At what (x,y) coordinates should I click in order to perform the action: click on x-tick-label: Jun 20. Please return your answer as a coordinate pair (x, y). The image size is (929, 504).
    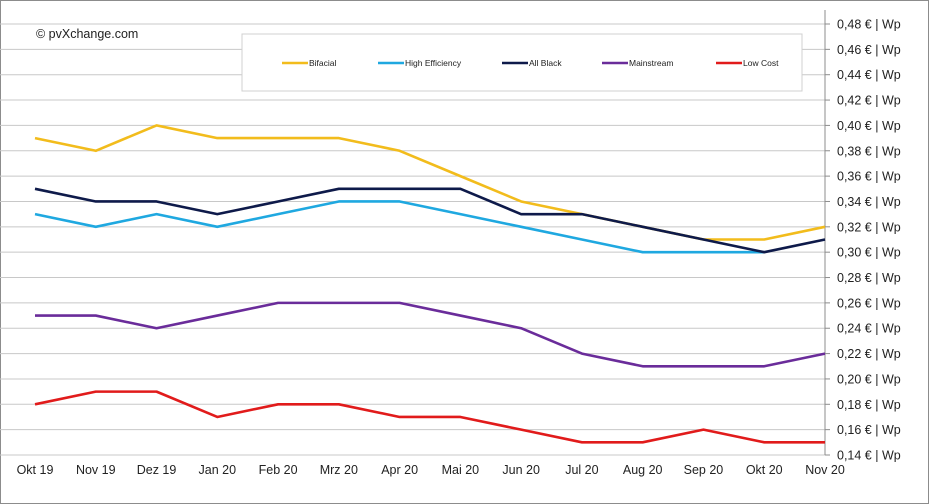
    Looking at the image, I should click on (521, 470).